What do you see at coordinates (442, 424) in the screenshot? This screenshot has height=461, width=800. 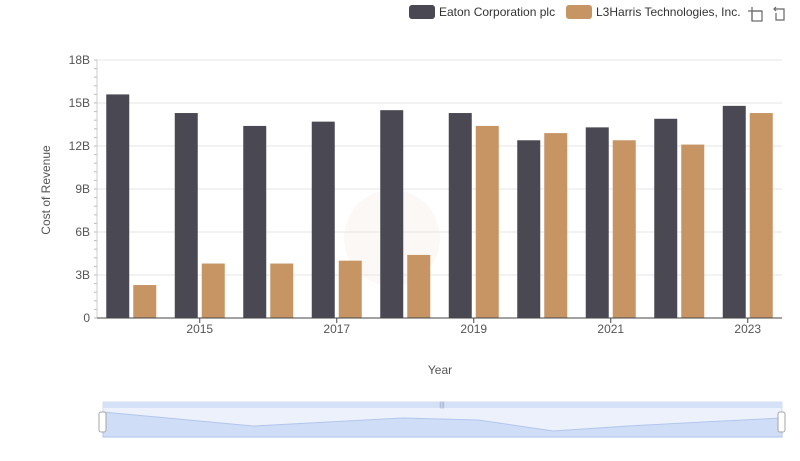 I see `slider-shadow-area` at bounding box center [442, 424].